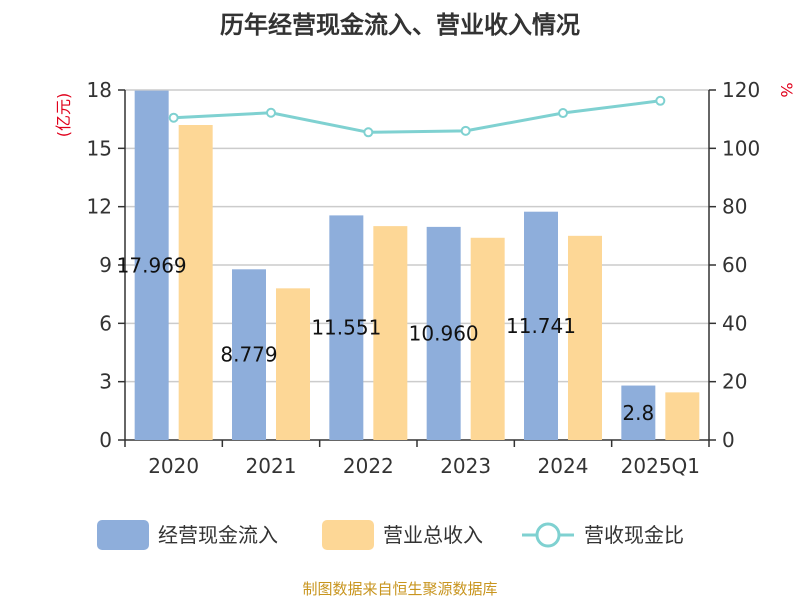 This screenshot has width=800, height=600. I want to click on left-tick-label: 3, so click(105, 382).